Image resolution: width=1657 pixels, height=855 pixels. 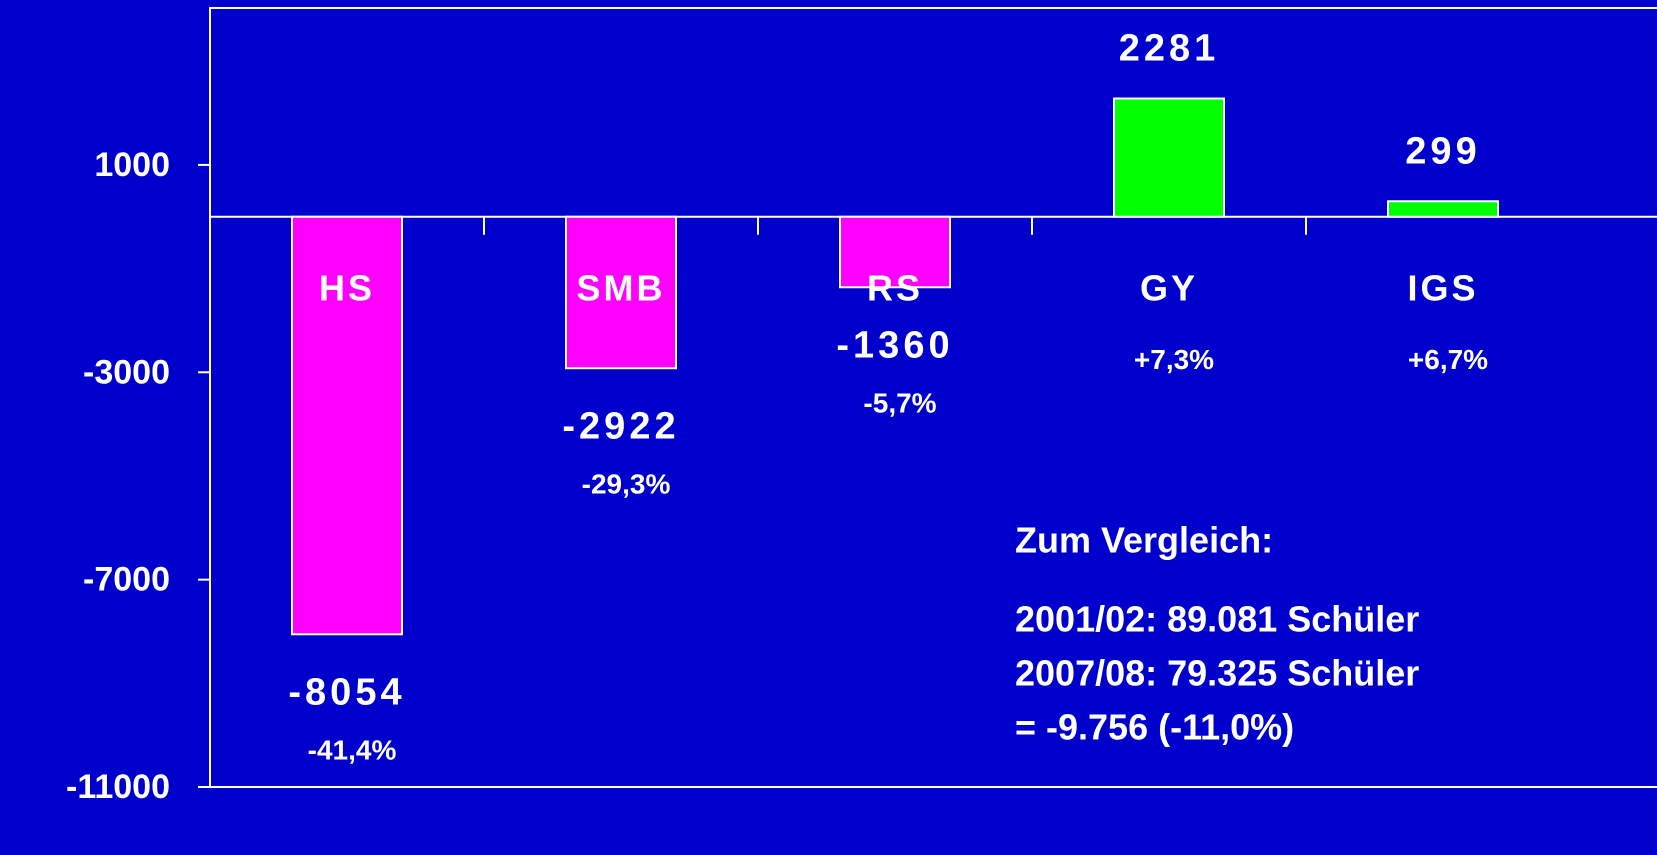 What do you see at coordinates (1174, 359) in the screenshot?
I see `percent-label: +7,3%` at bounding box center [1174, 359].